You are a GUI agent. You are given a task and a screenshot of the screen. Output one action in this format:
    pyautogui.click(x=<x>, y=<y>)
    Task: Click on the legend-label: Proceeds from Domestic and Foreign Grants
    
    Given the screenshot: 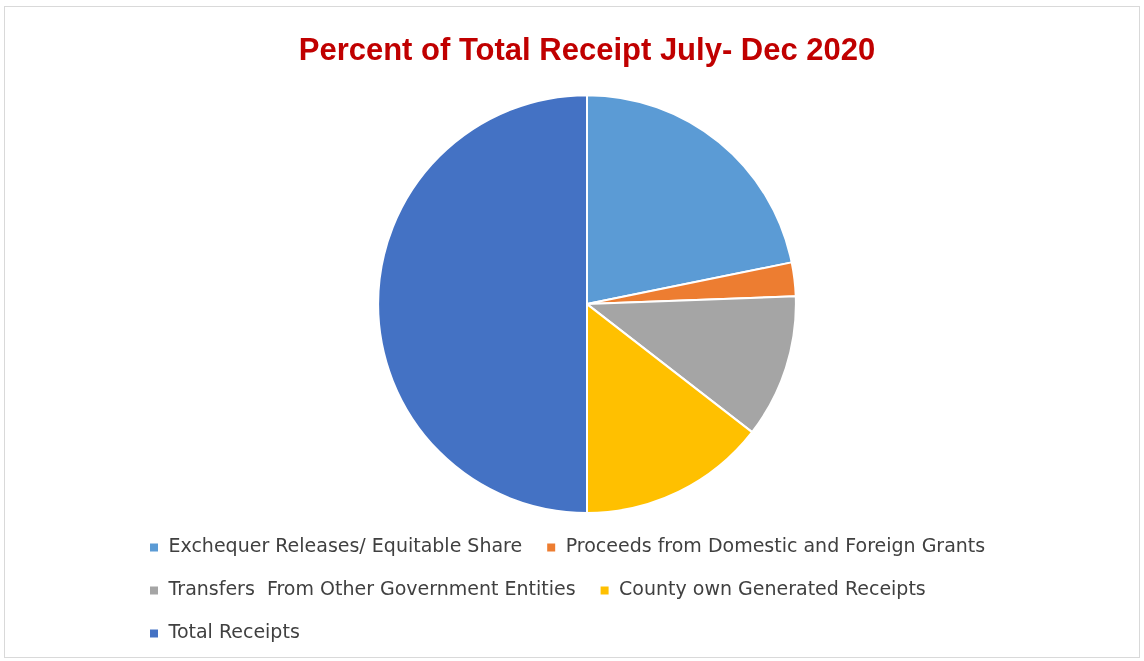 What is the action you would take?
    pyautogui.click(x=775, y=545)
    